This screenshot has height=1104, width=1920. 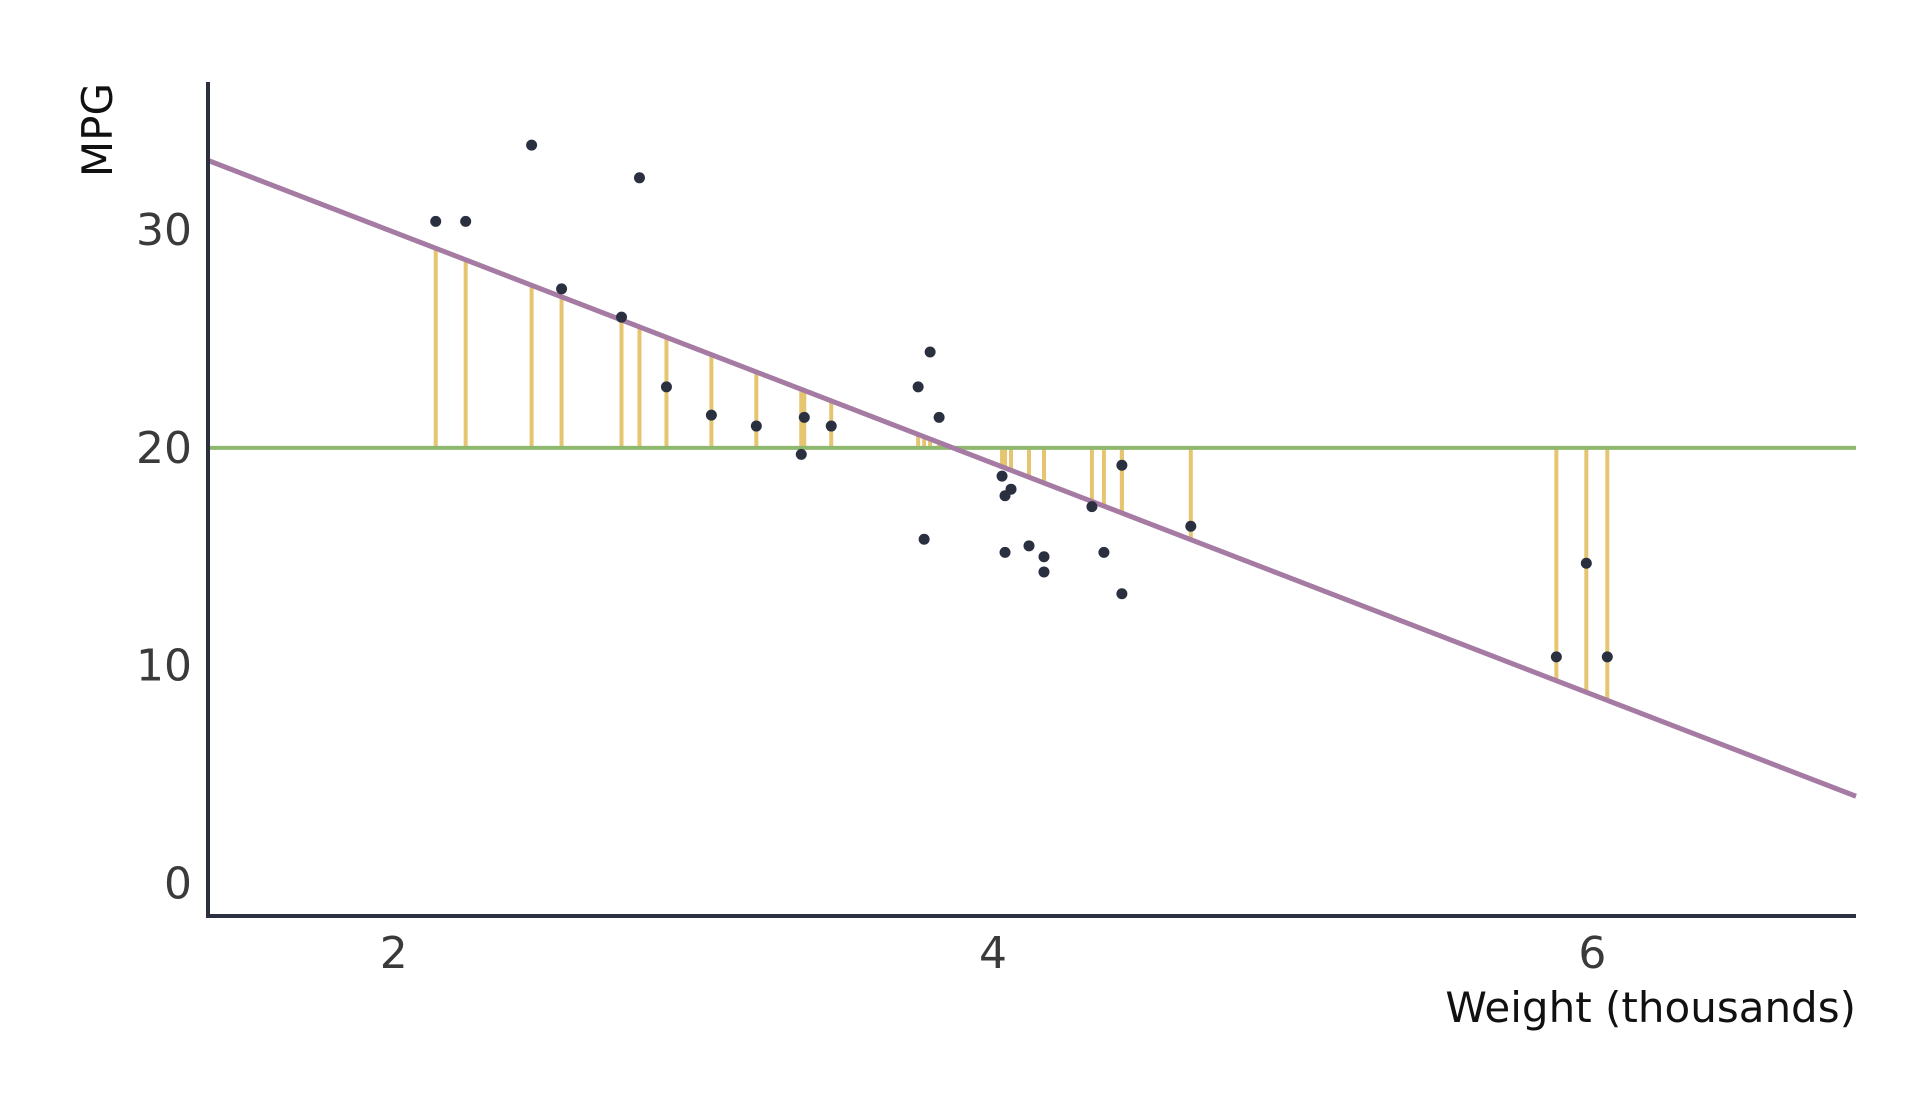 What do you see at coordinates (993, 953) in the screenshot?
I see `x-tick-label: 4` at bounding box center [993, 953].